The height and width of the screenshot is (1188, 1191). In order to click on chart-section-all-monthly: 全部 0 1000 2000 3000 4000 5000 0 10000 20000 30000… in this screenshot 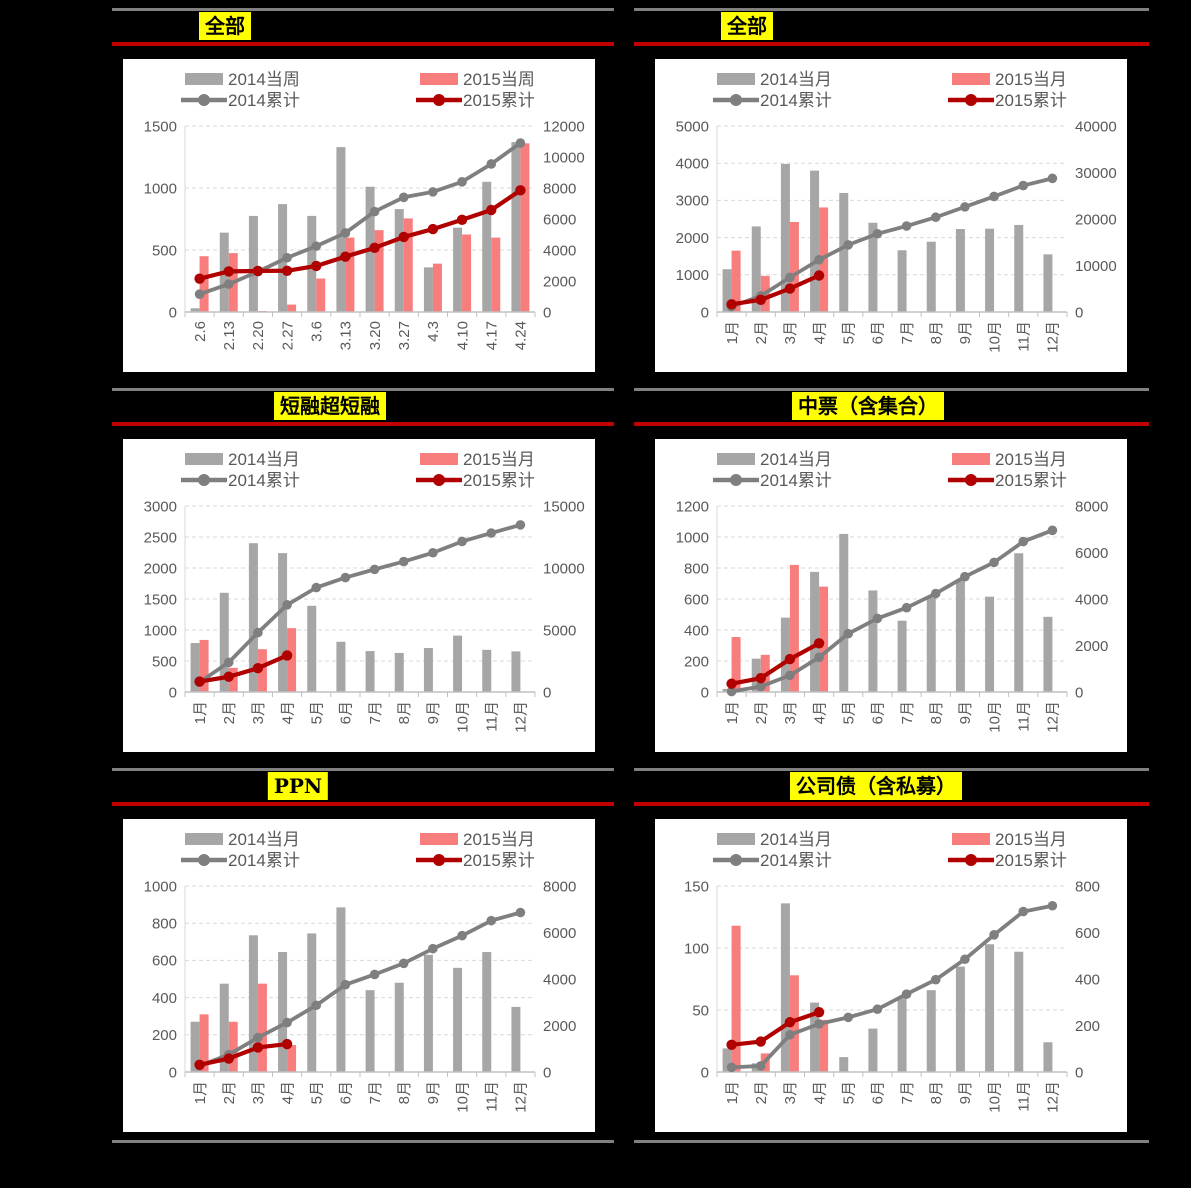, I will do `click(891, 190)`.